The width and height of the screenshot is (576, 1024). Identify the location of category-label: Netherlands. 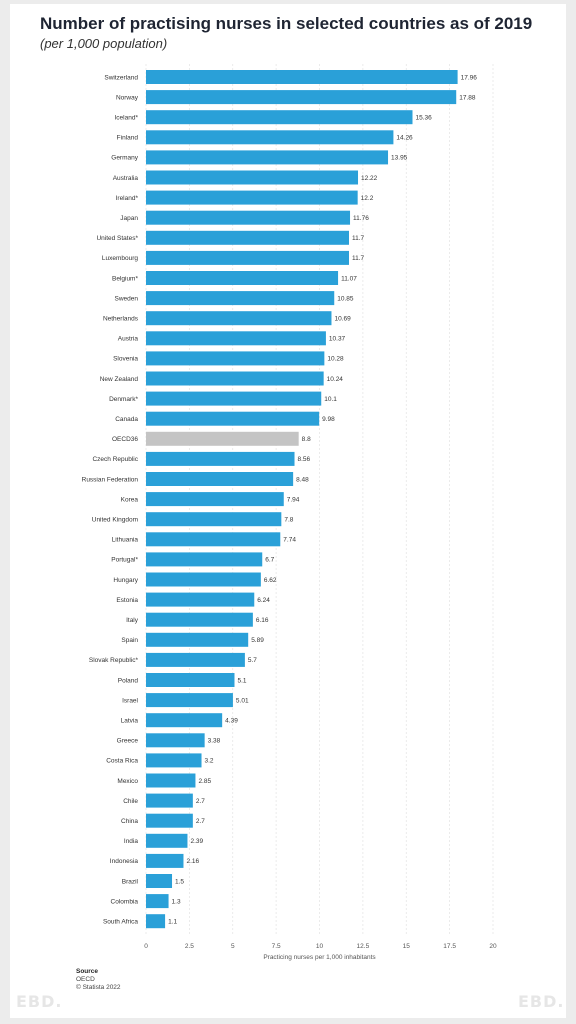
(121, 319).